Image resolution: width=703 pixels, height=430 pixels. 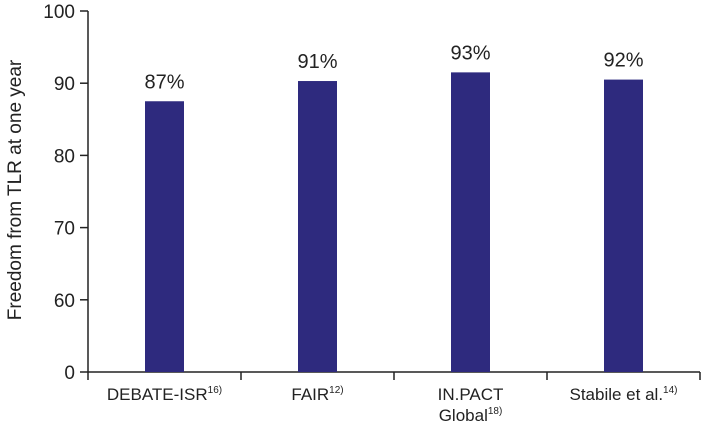 What do you see at coordinates (317, 394) in the screenshot?
I see `x-tick-label: FAIR12)` at bounding box center [317, 394].